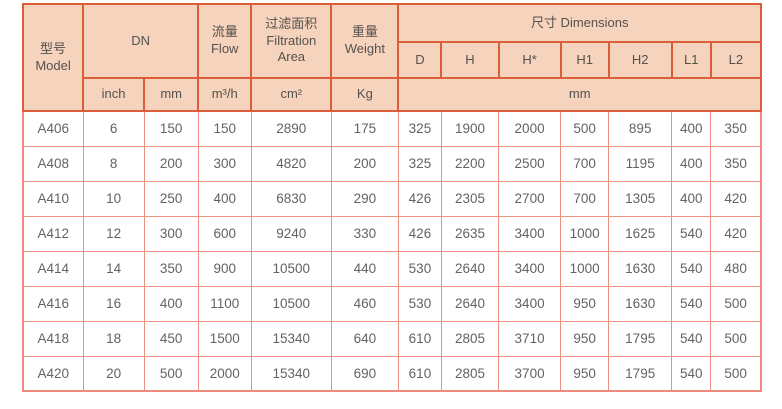 The image size is (782, 409). I want to click on value-cell: 640, so click(364, 338).